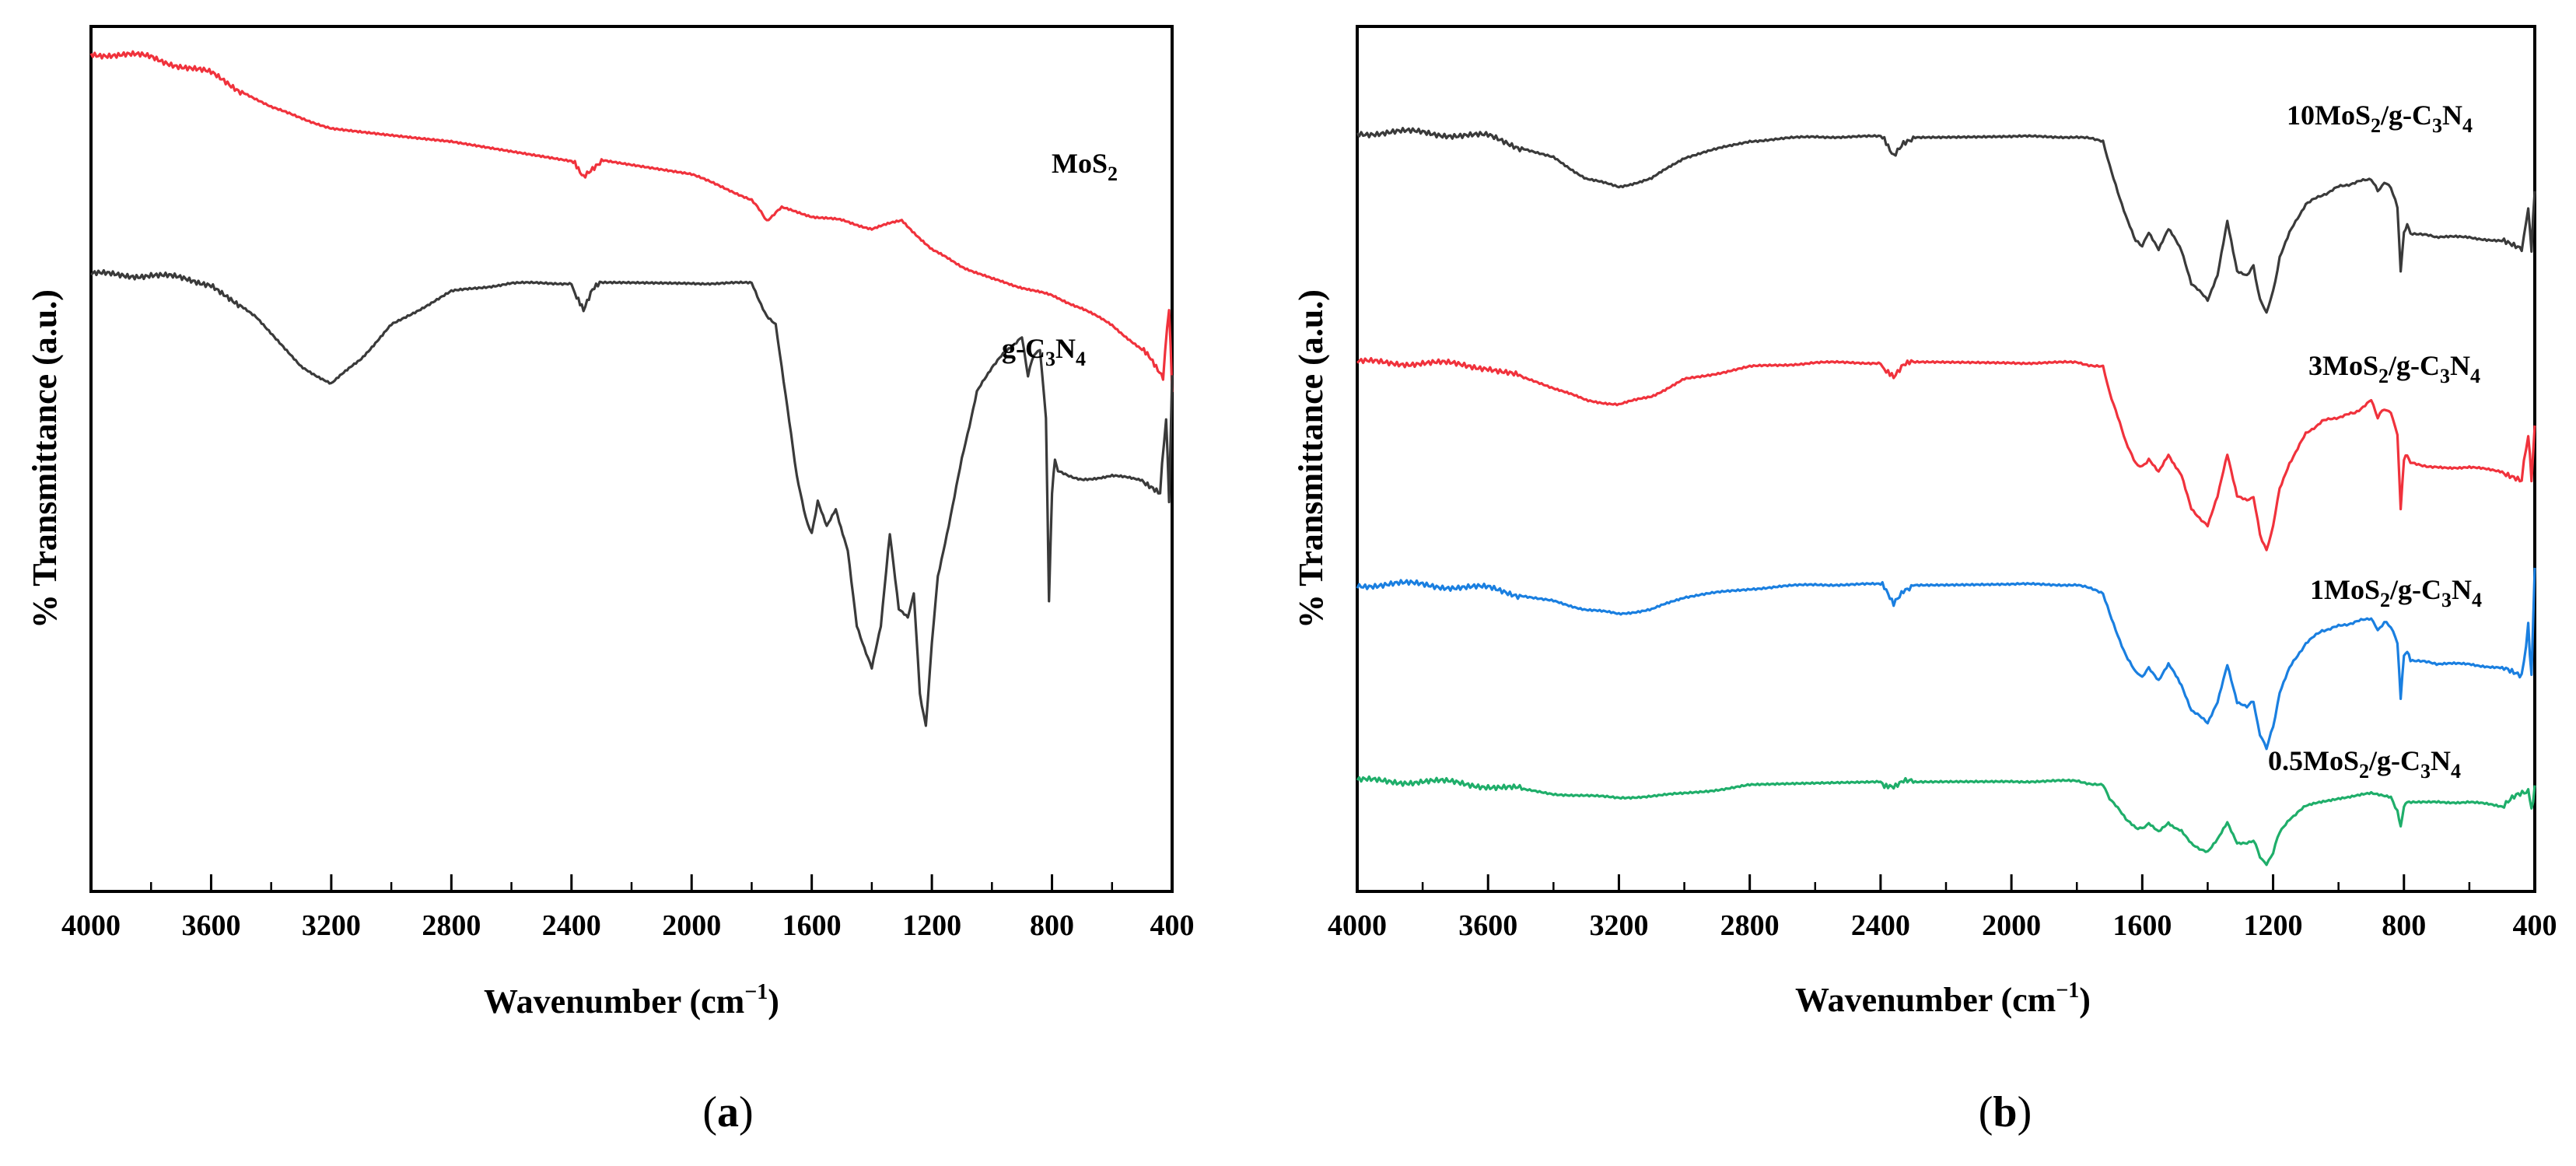  Describe the element at coordinates (45, 459) in the screenshot. I see `y-axis-title-a: % Transmittance (a.u.)` at that location.